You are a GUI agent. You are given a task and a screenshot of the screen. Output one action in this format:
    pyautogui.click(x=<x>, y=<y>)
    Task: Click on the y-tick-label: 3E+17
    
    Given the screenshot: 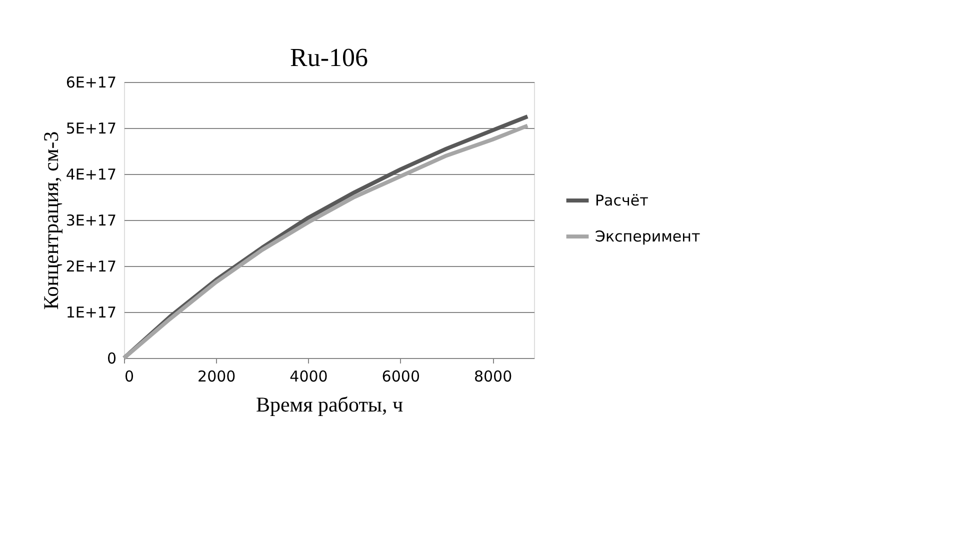 What is the action you would take?
    pyautogui.click(x=91, y=221)
    